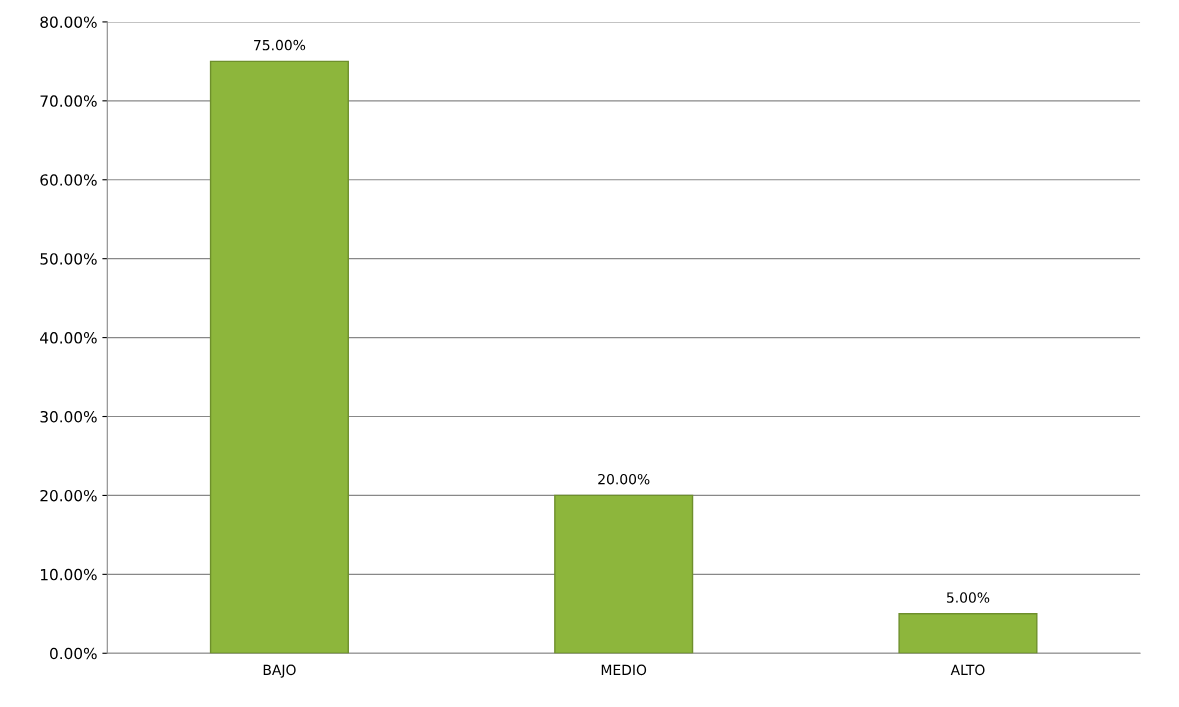 The width and height of the screenshot is (1179, 707). Describe the element at coordinates (624, 479) in the screenshot. I see `data-label: 20.00%` at that location.